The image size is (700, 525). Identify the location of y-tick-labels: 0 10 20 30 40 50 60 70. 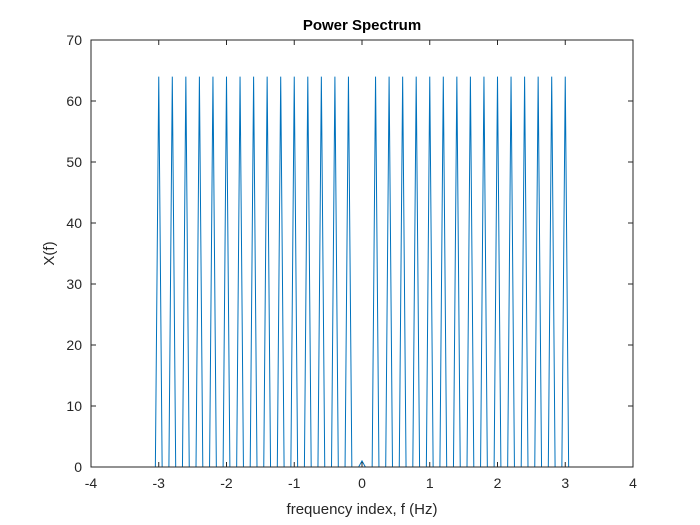
(74, 253).